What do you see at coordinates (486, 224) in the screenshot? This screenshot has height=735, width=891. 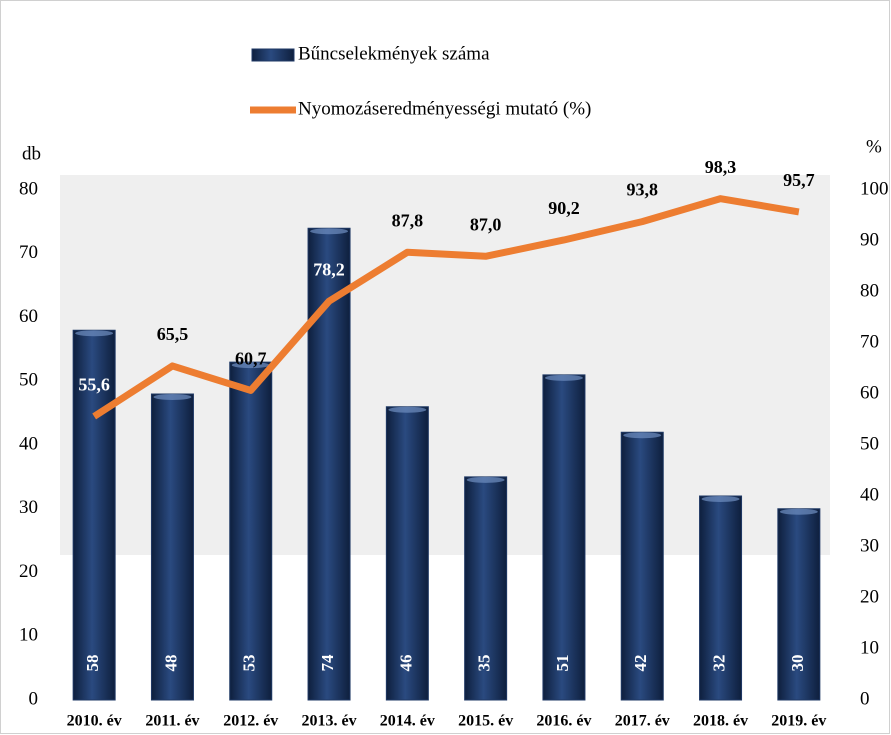 I see `line-value-label: 87,0` at bounding box center [486, 224].